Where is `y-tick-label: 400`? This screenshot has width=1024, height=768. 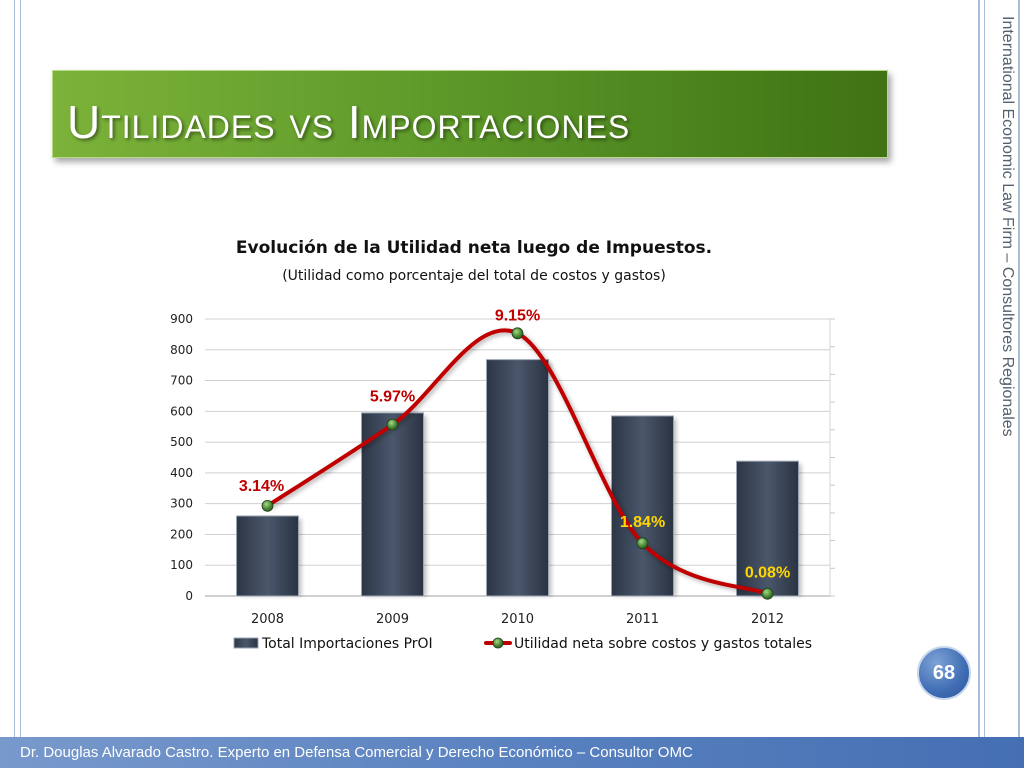
y-tick-label: 400 is located at coordinates (181, 473).